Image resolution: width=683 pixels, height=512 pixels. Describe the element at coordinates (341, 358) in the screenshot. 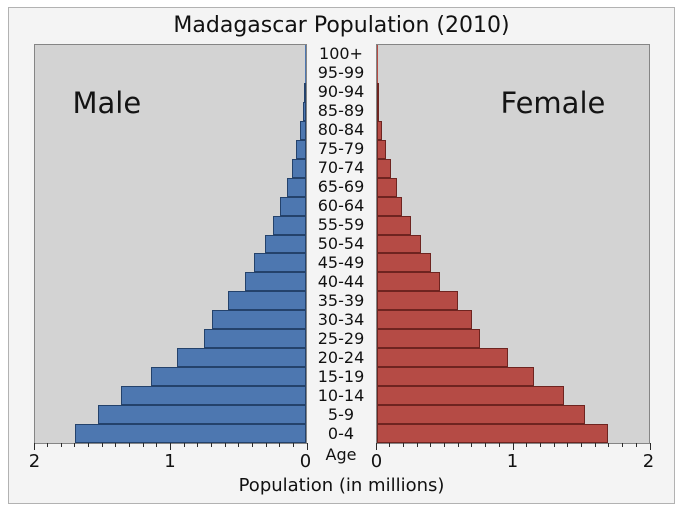

I see `age-group-label: 20-24` at that location.